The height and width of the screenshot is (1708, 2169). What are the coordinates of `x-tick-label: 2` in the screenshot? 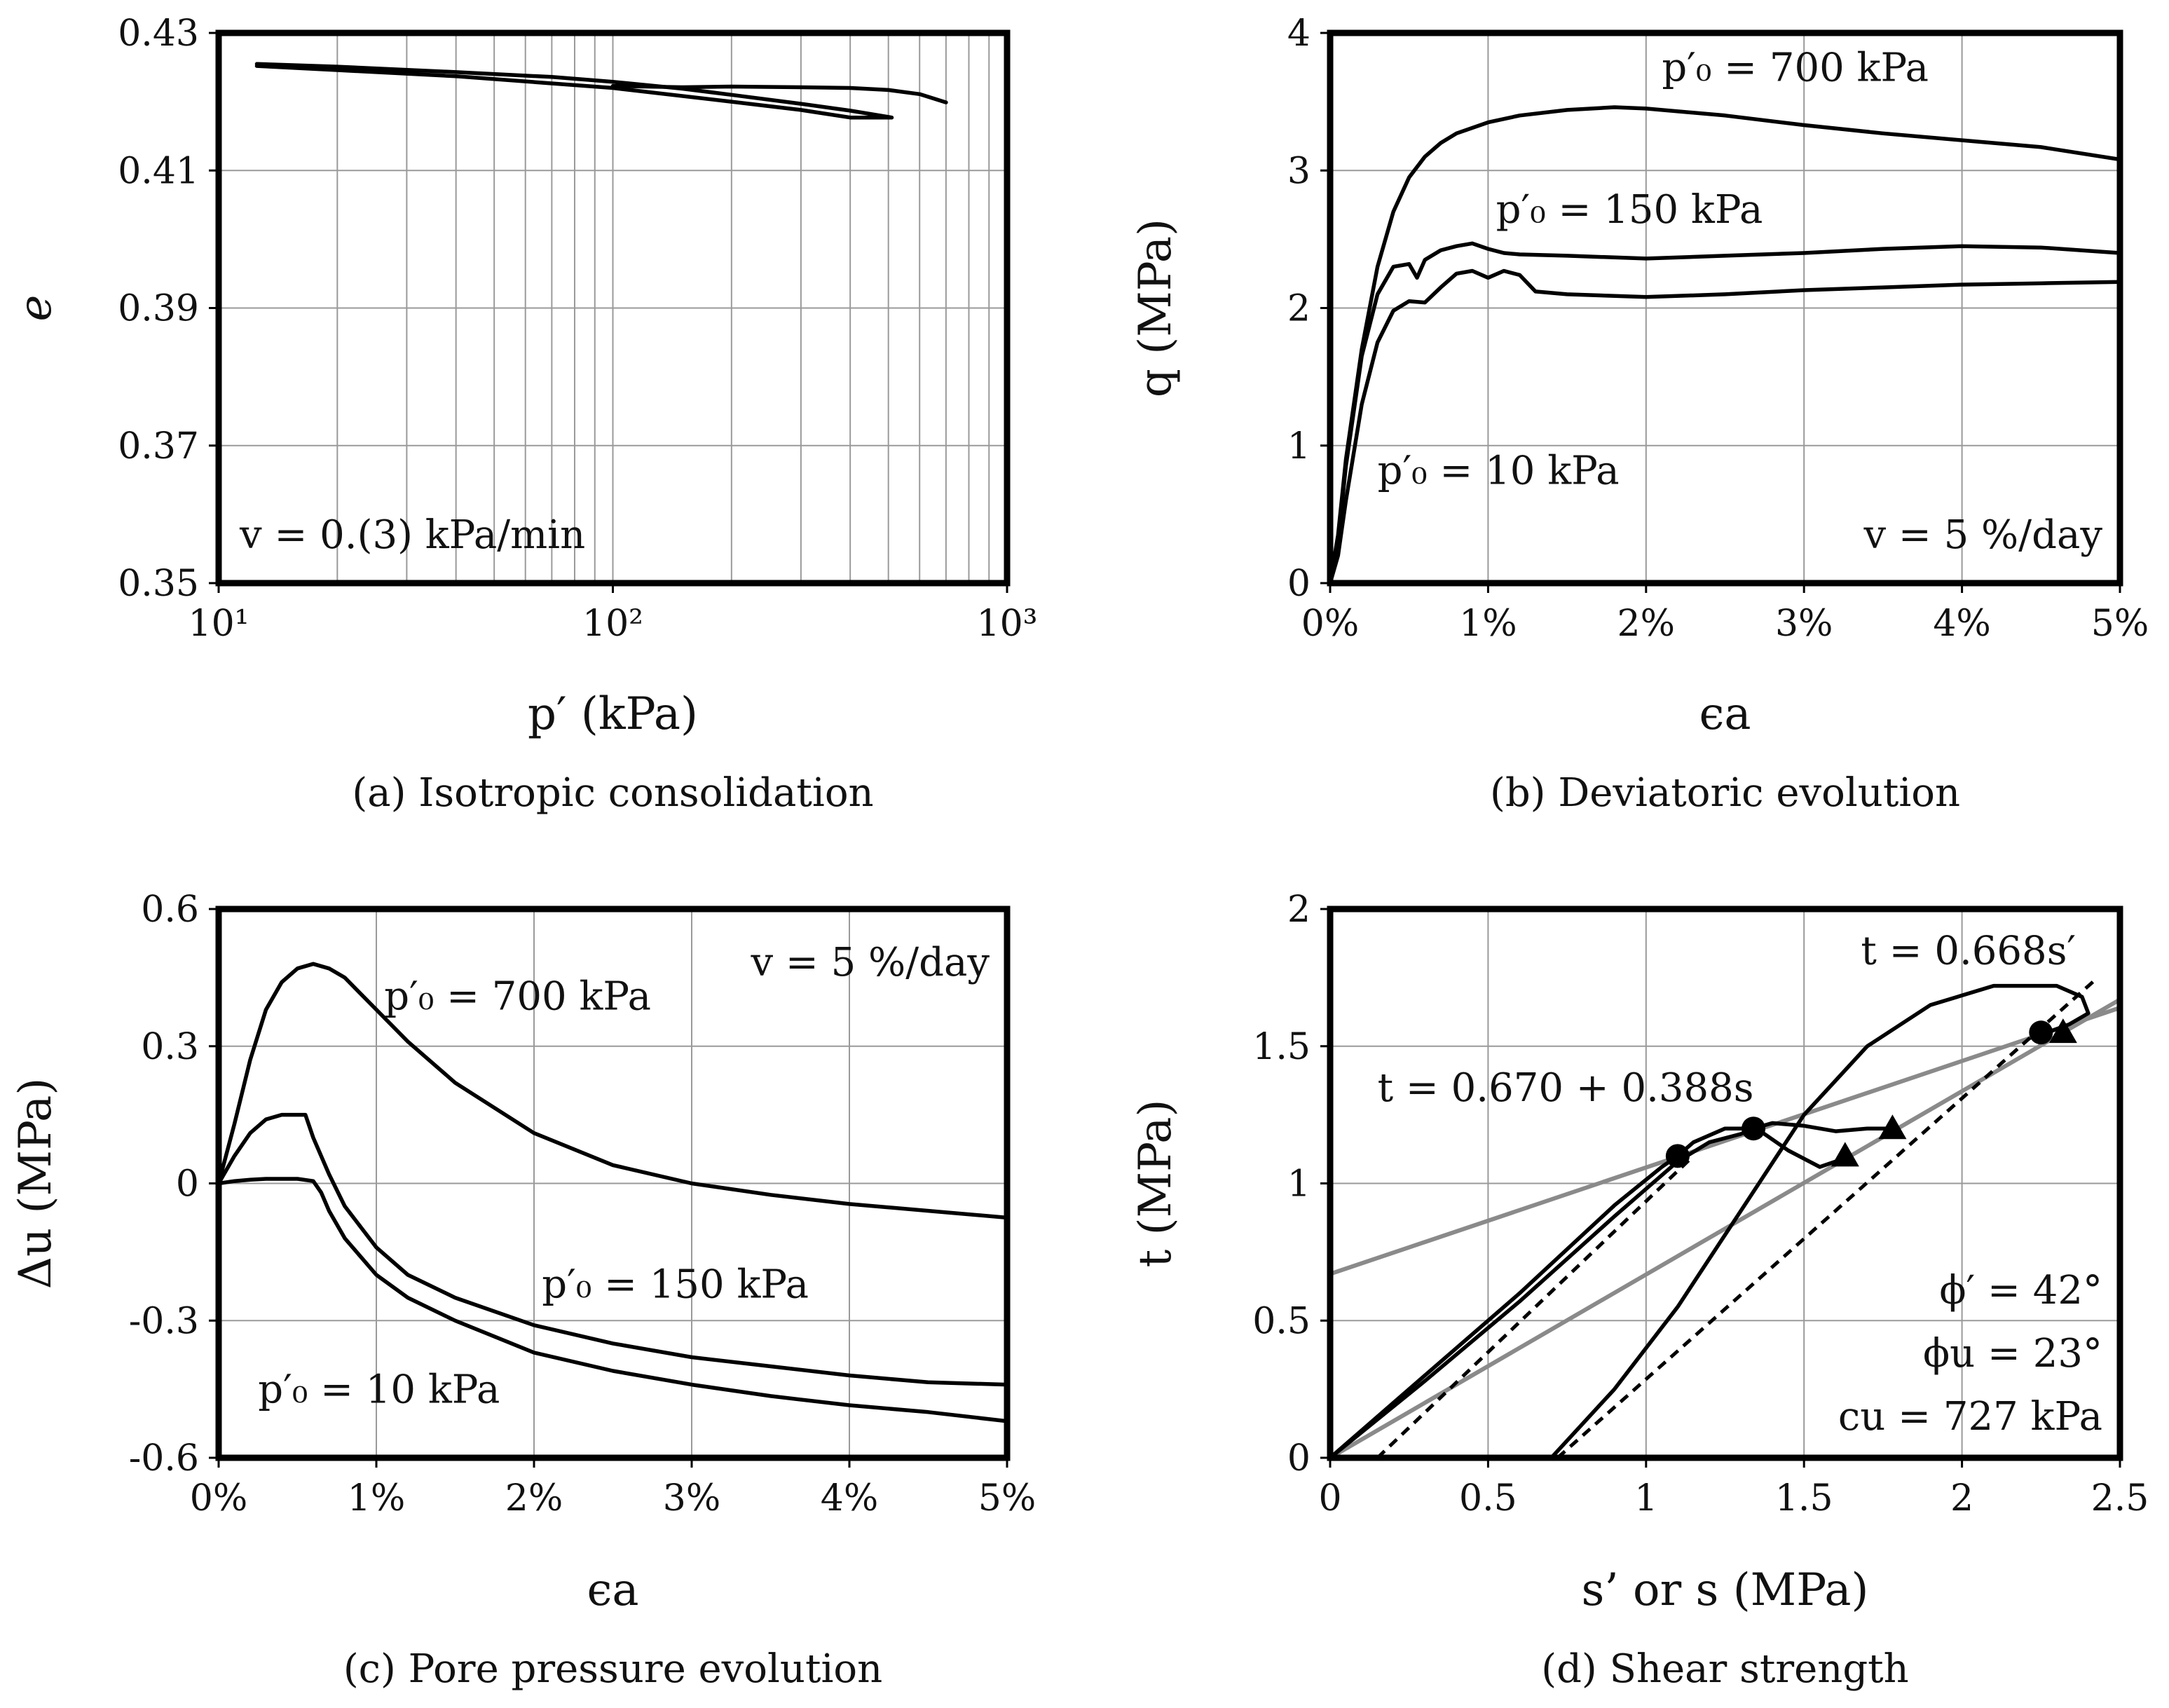 It's located at (1961, 1498).